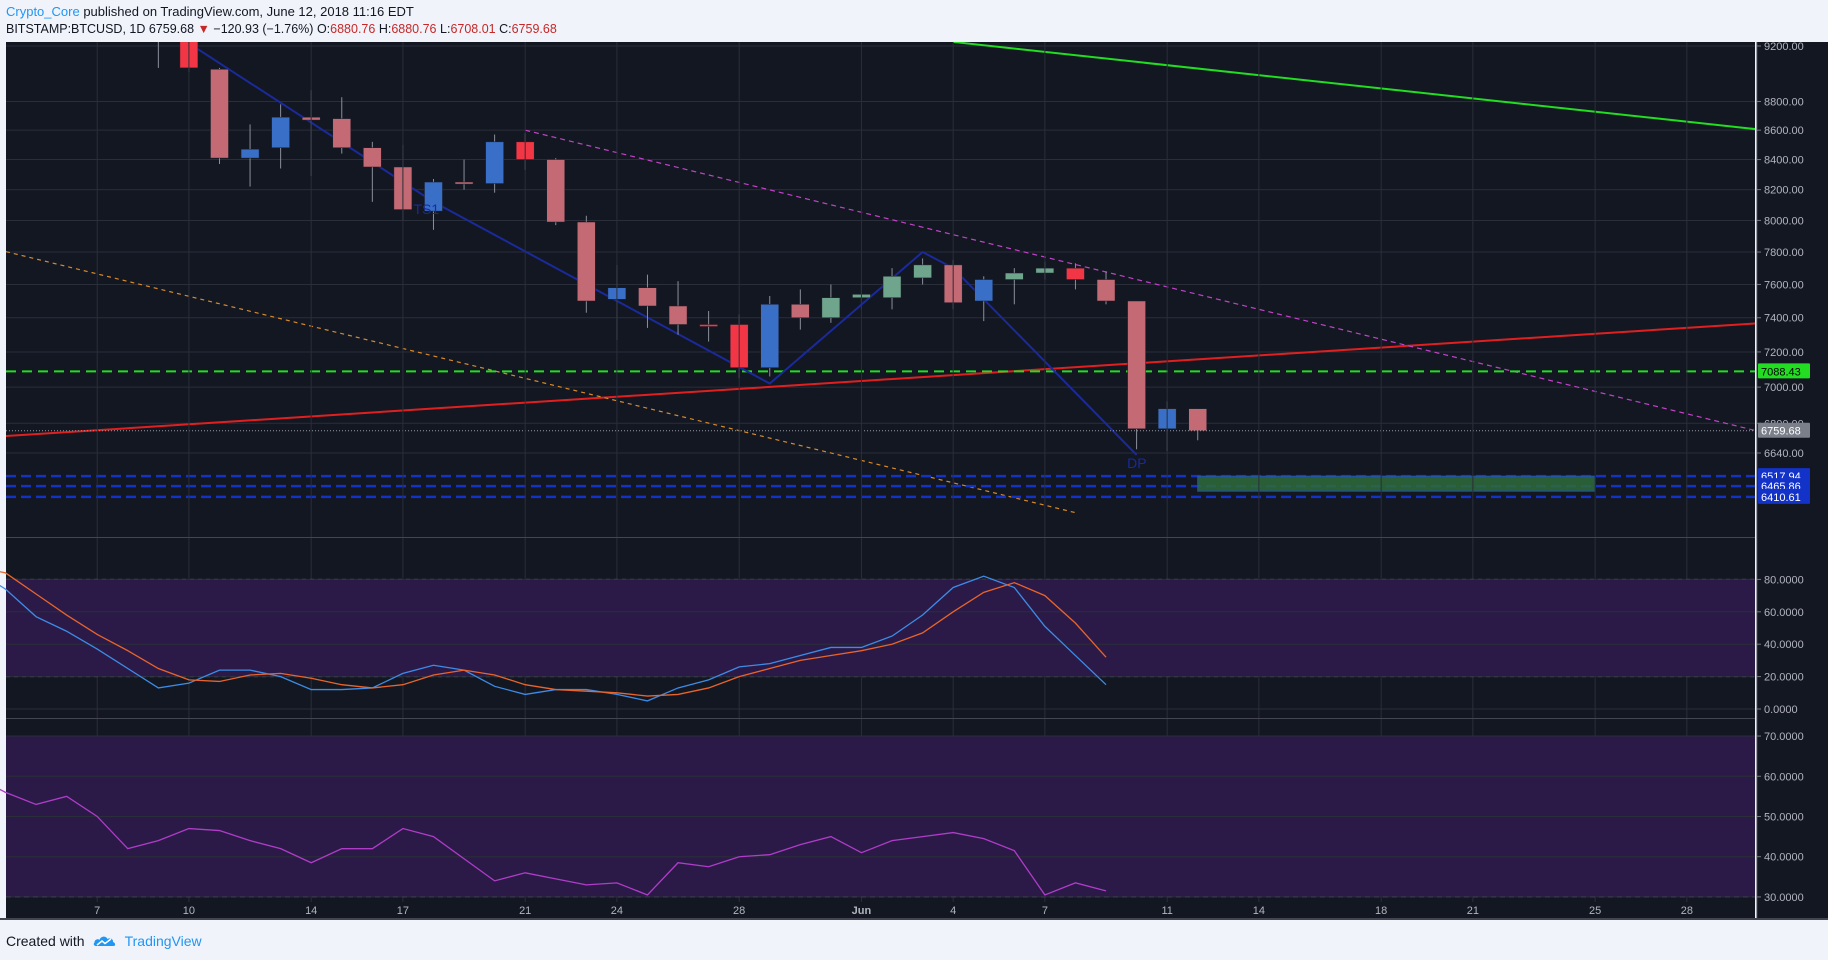 The image size is (1828, 960). I want to click on high-value: 6880.76, so click(414, 29).